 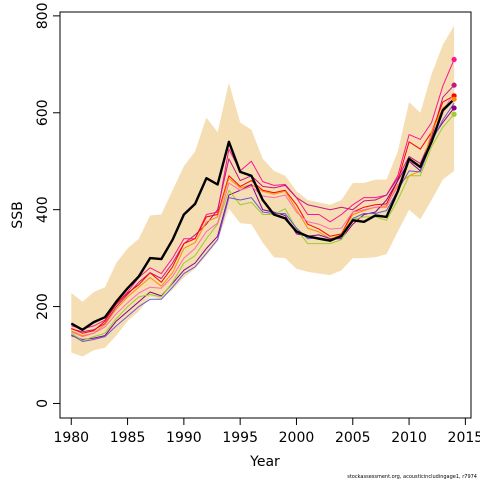 I want to click on x-axis-title: Year, so click(x=264, y=462).